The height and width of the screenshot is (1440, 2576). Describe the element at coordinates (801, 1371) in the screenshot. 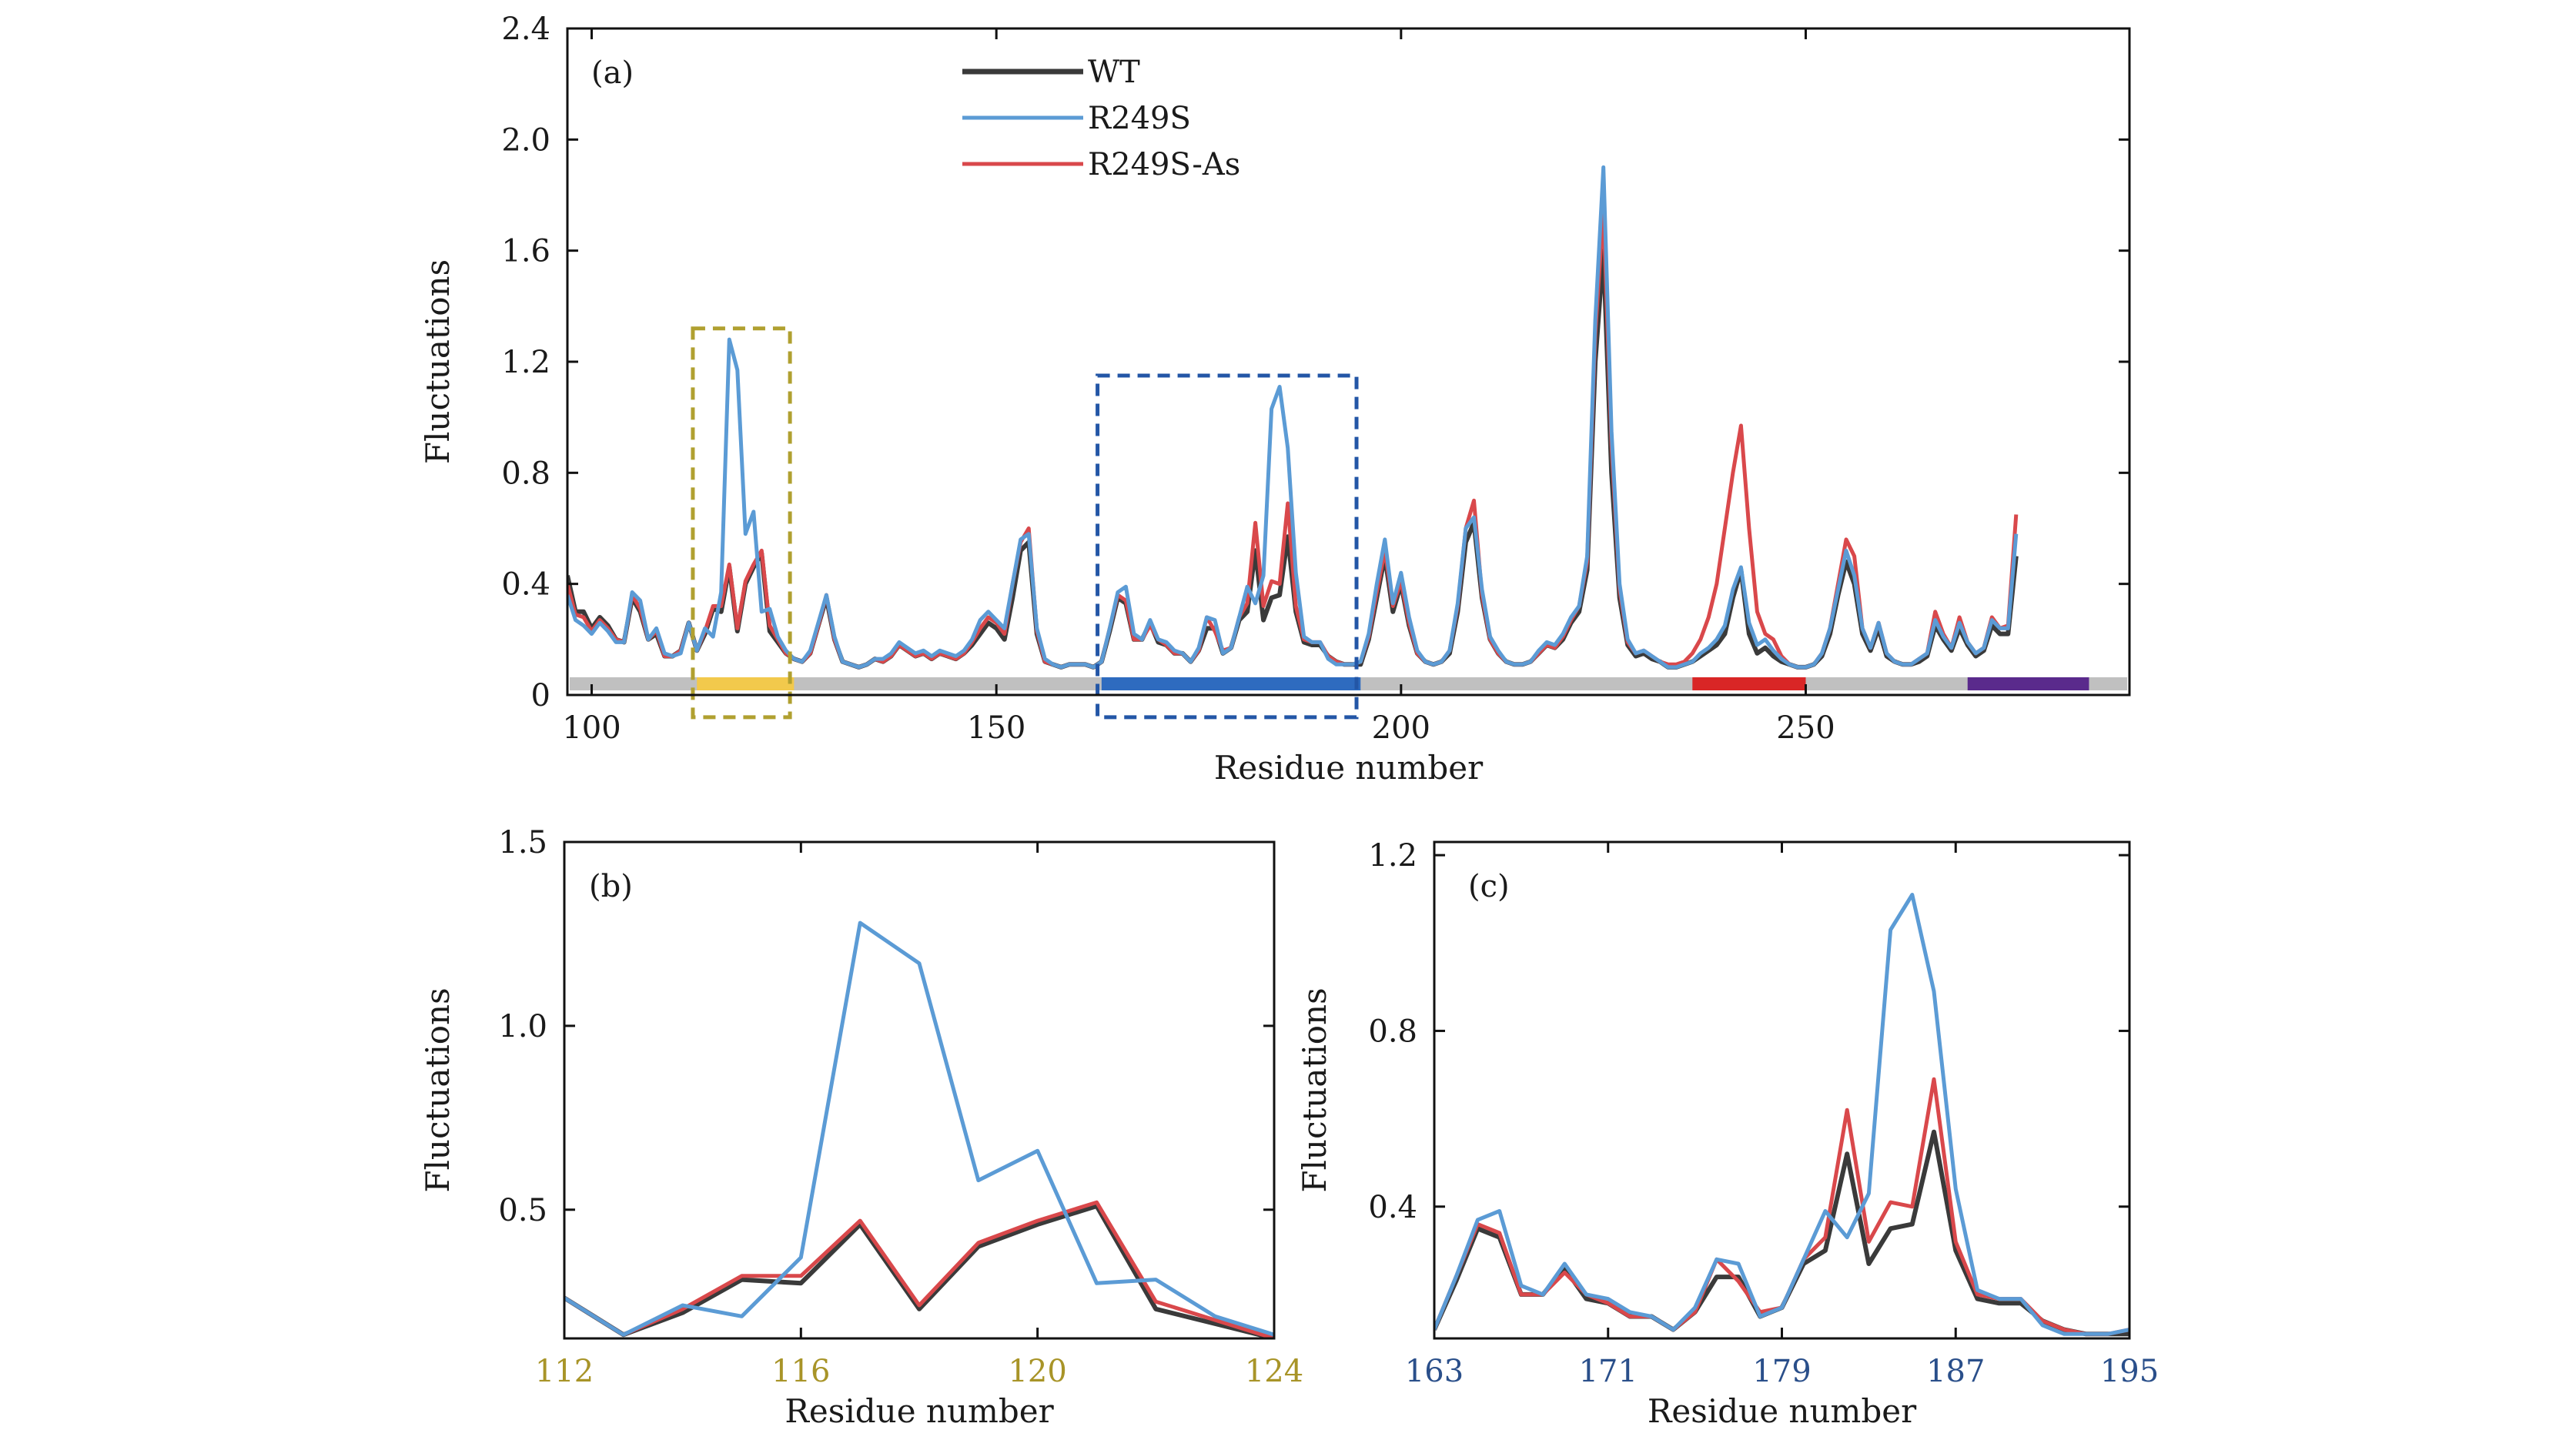

I see `x-tick-label: 116` at that location.